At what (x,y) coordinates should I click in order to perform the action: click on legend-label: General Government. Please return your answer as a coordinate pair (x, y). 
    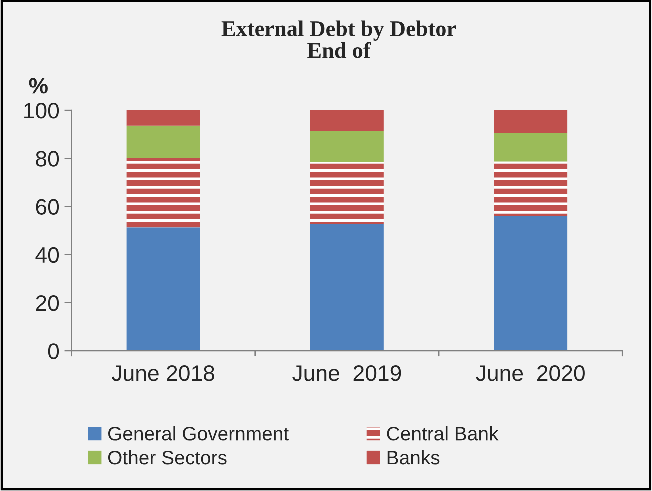
    Looking at the image, I should click on (198, 433).